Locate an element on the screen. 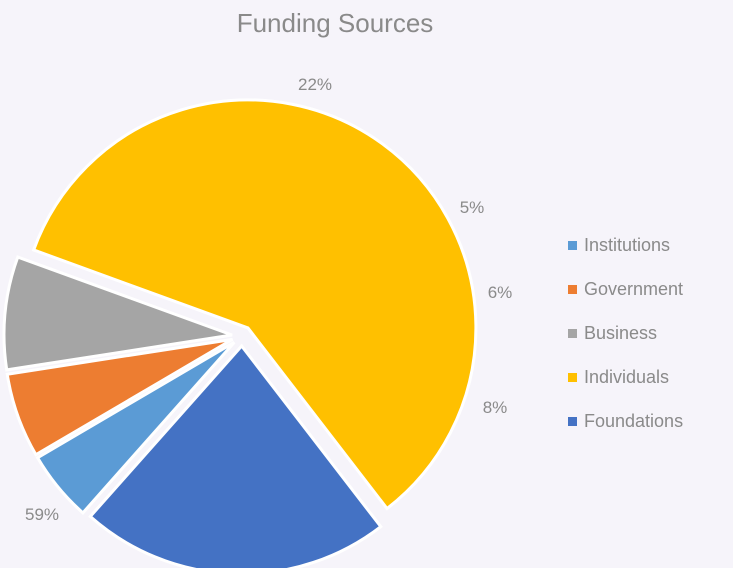  legend-item-foundations: Foundations is located at coordinates (625, 421).